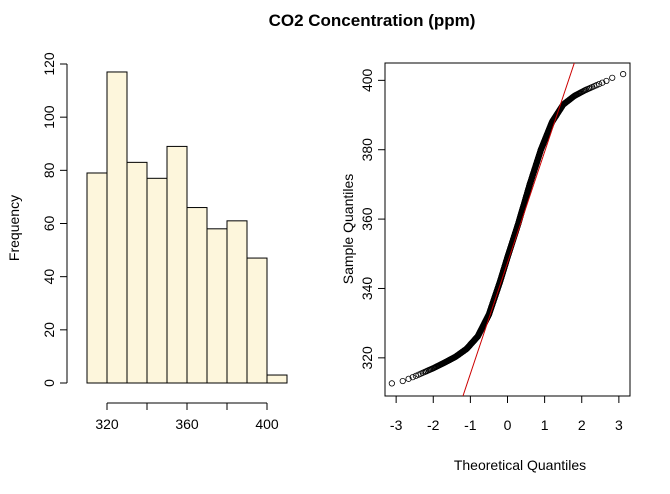 The height and width of the screenshot is (494, 670). What do you see at coordinates (49, 277) in the screenshot?
I see `histogram-y-tick-label: 40` at bounding box center [49, 277].